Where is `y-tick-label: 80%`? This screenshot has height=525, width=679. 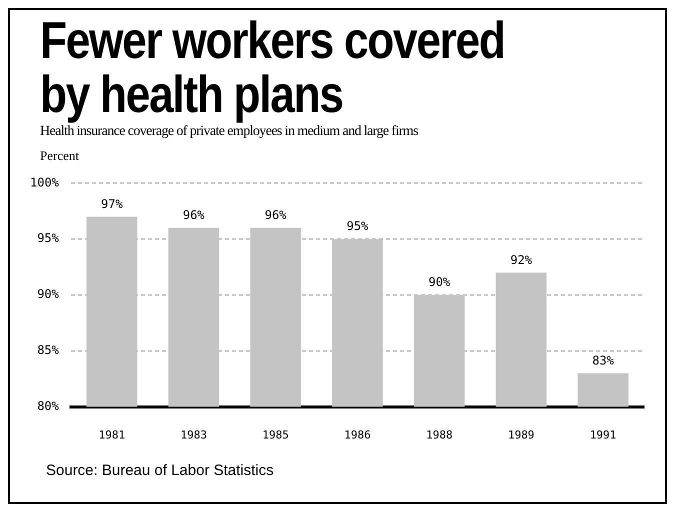
y-tick-label: 80% is located at coordinates (48, 405).